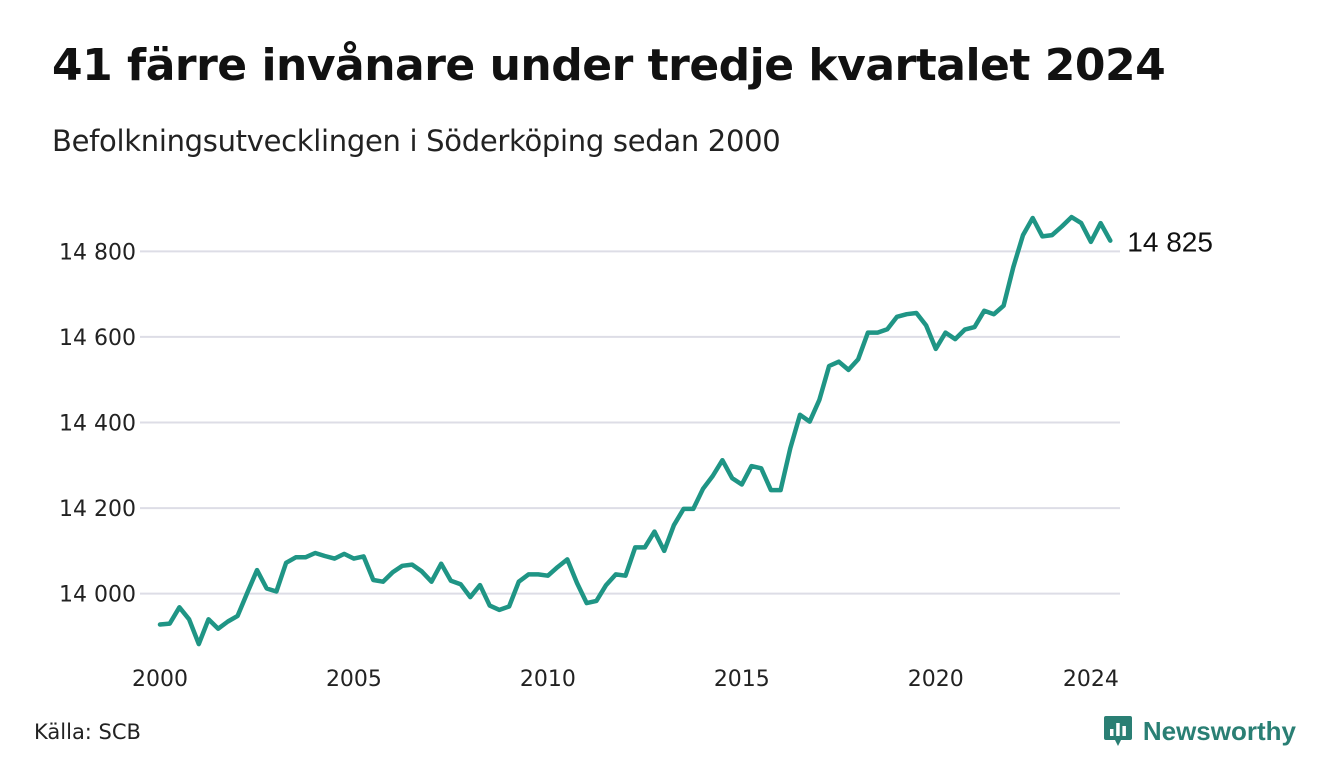 This screenshot has height=780, width=1340. What do you see at coordinates (97, 252) in the screenshot?
I see `y-tick-label: 14 800` at bounding box center [97, 252].